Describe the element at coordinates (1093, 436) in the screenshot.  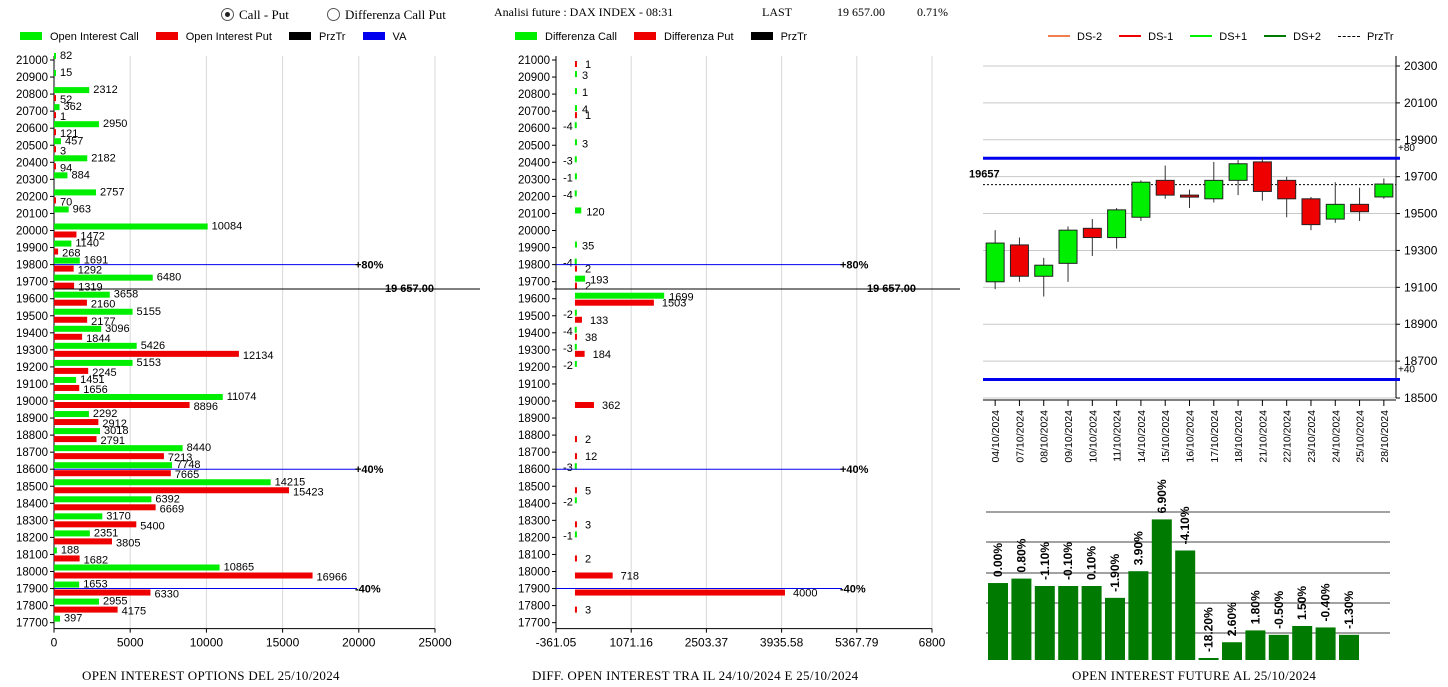
I see `date-label: 10/10/2024` at that location.